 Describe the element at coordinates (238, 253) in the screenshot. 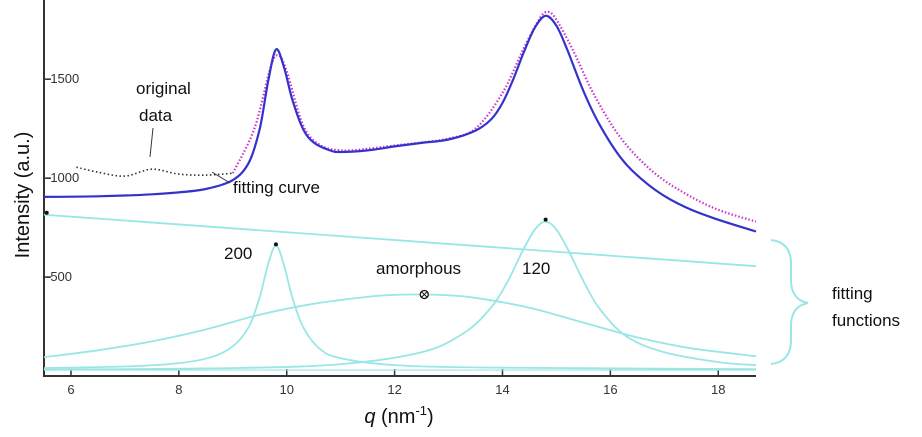

I see `annotation-peak-200: 200` at that location.